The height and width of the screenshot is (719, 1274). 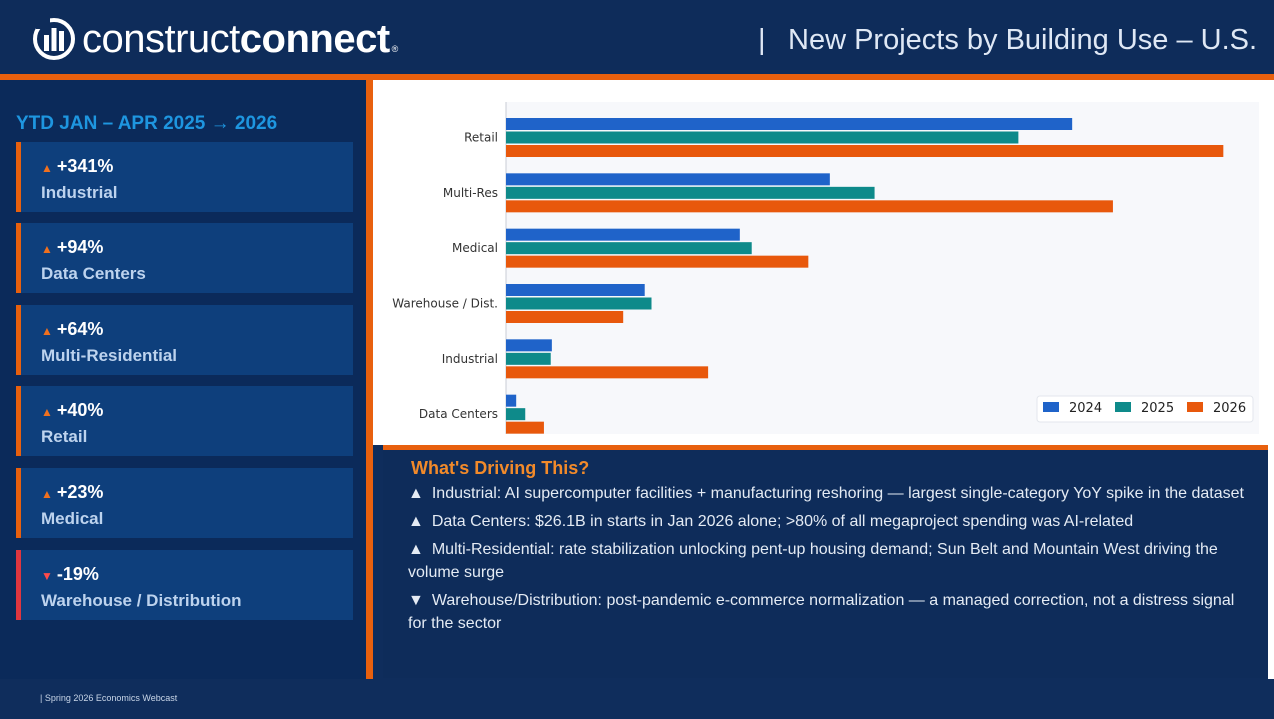 I want to click on stat-value: ▲ +40%, so click(x=72, y=410).